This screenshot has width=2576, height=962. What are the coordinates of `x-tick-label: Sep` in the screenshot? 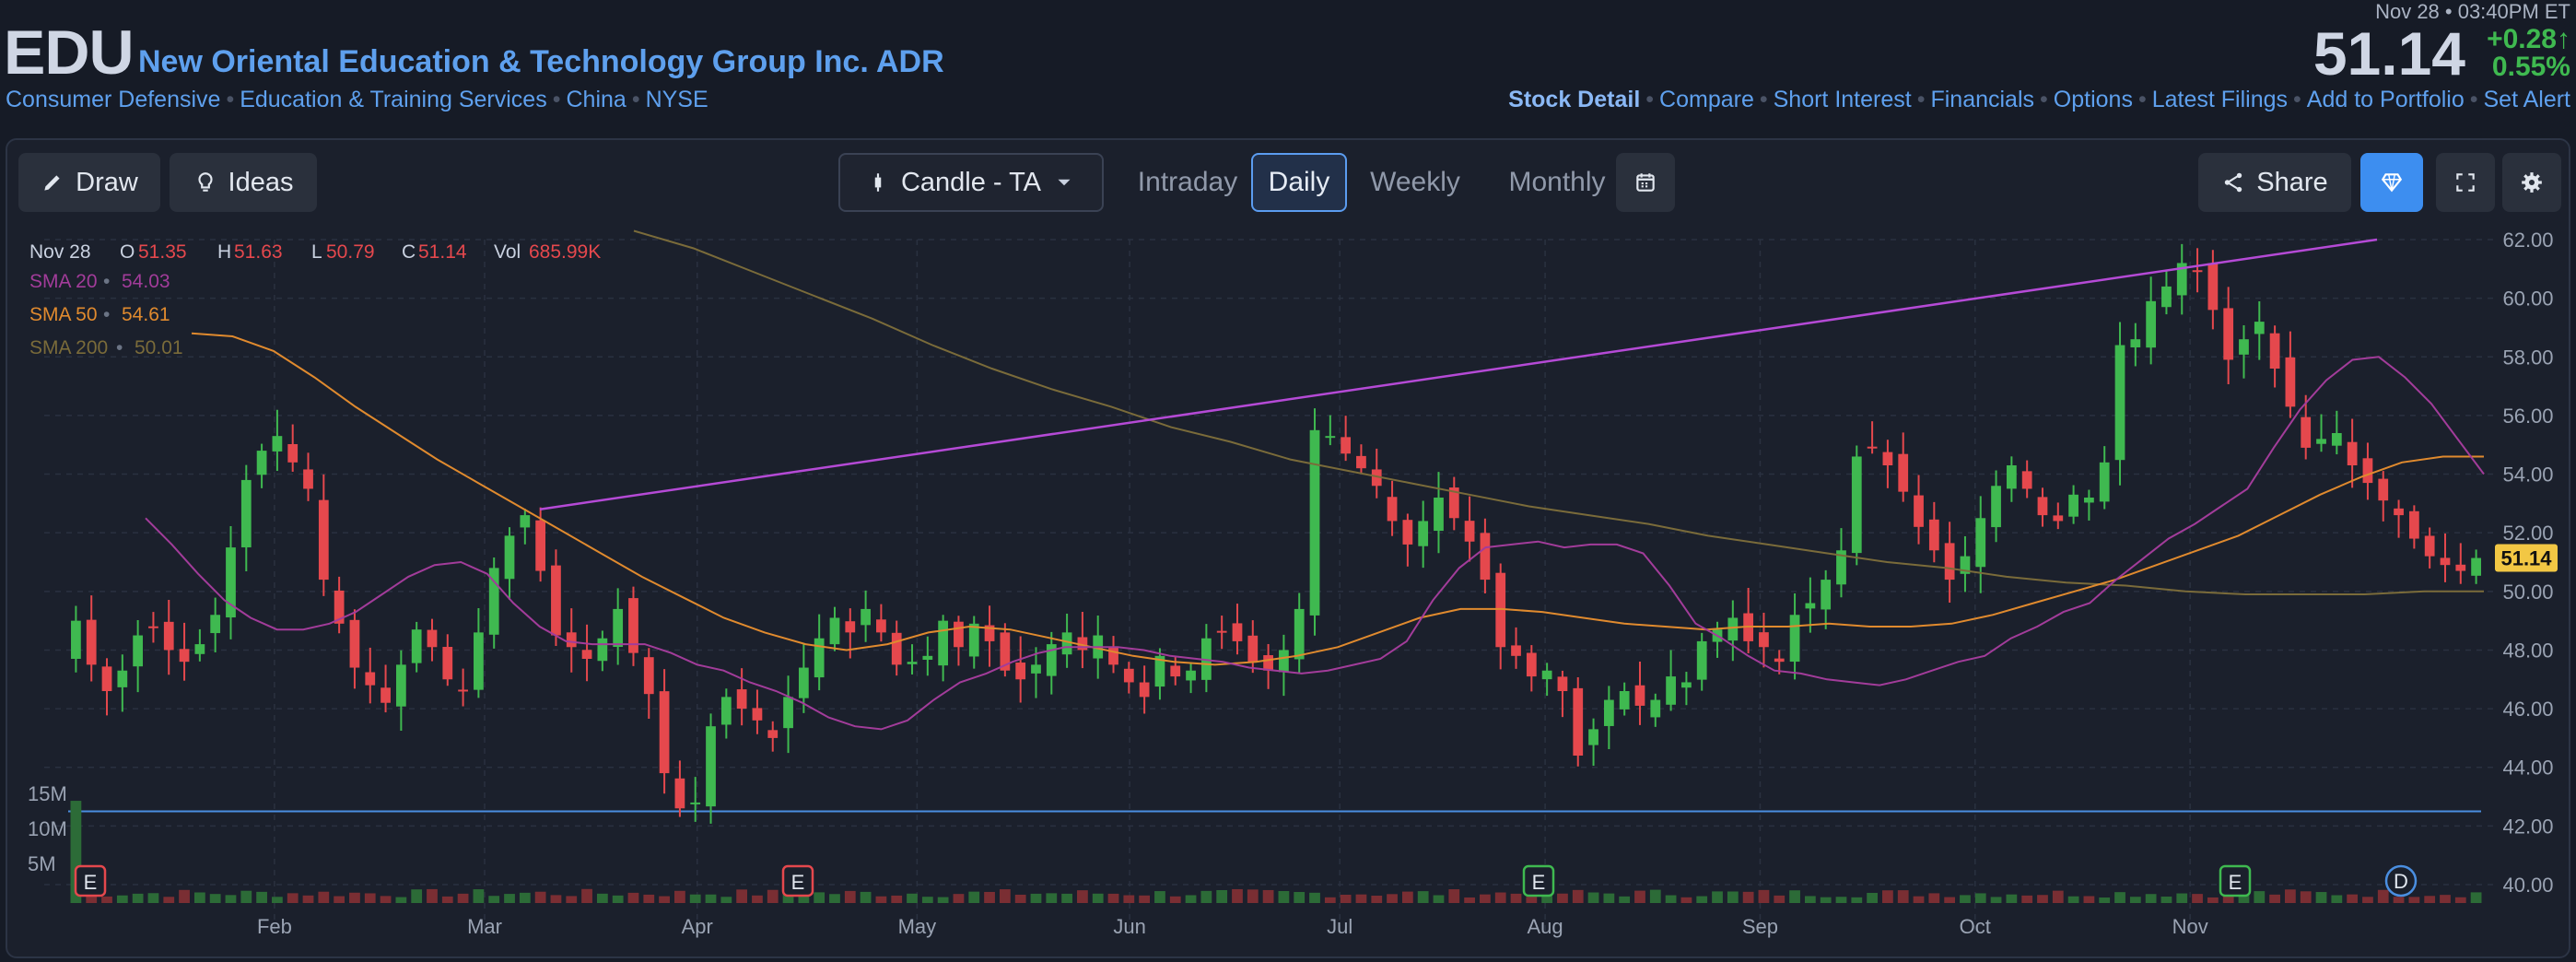 It's located at (1760, 926).